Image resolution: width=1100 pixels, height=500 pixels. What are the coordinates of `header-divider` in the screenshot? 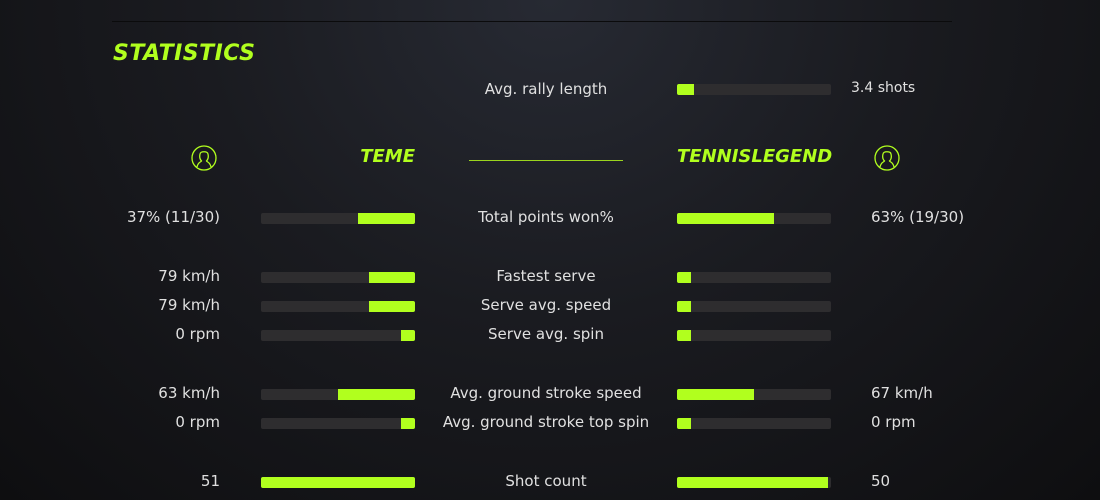 It's located at (546, 160).